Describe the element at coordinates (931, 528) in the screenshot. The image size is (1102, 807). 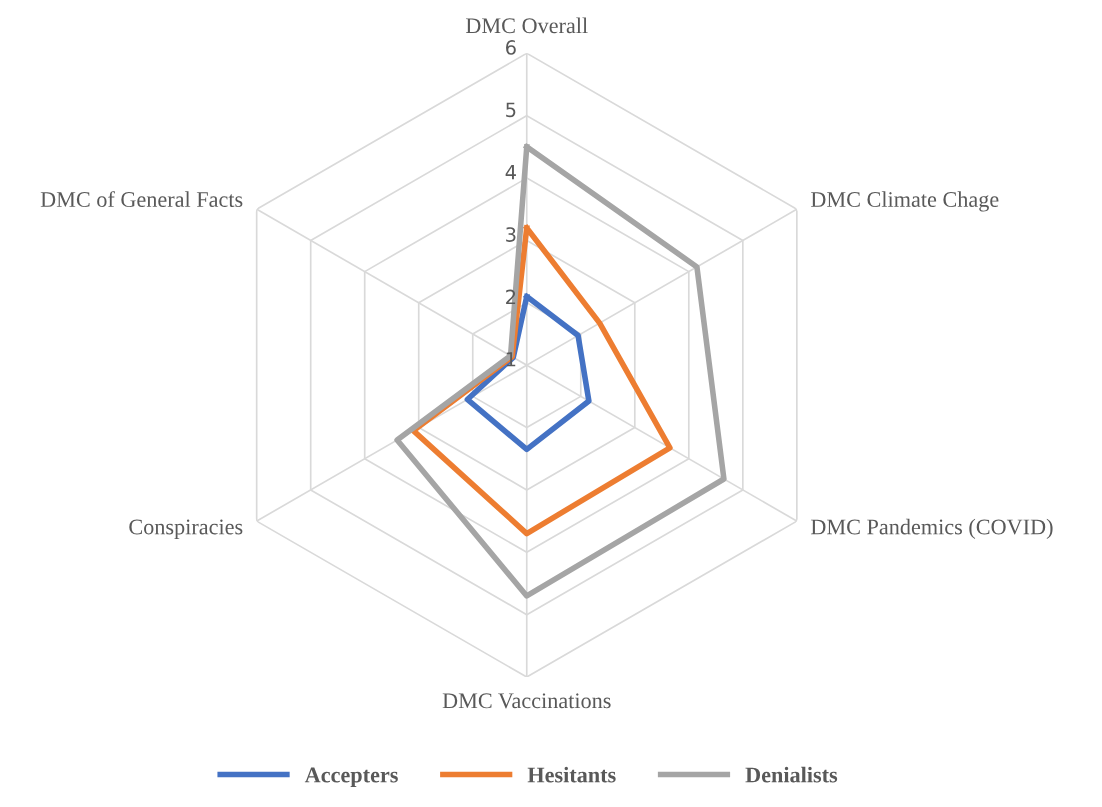
I see `spoke-label: DMC Pandemics (COVID)` at that location.